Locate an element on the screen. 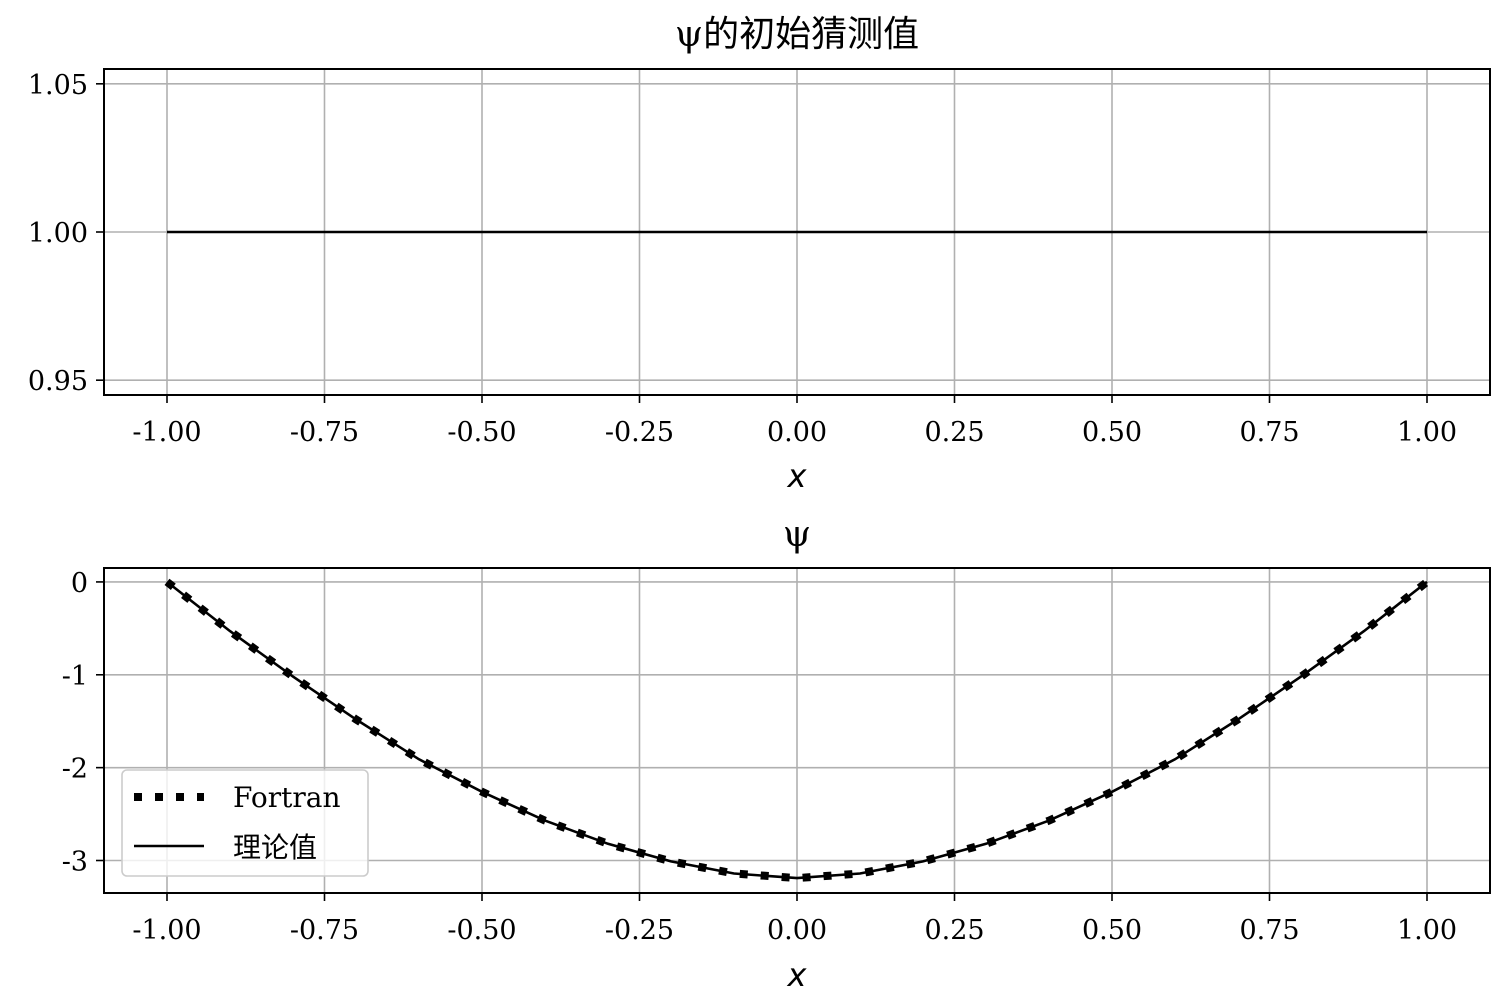  y-tick-label: 1.05 is located at coordinates (58, 85).